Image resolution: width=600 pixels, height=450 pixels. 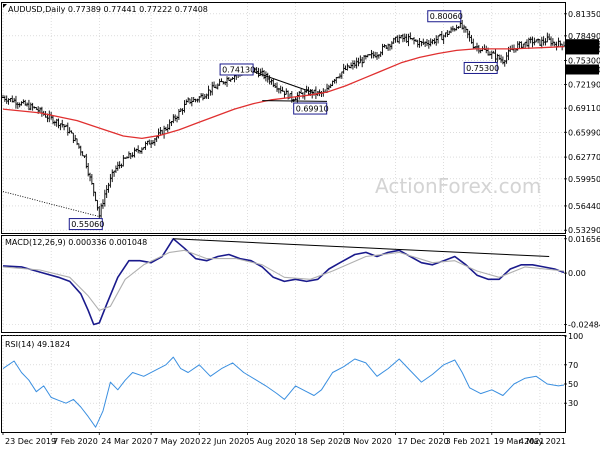 What do you see at coordinates (584, 108) in the screenshot?
I see `price-y-tick-label: 0.69110` at bounding box center [584, 108].